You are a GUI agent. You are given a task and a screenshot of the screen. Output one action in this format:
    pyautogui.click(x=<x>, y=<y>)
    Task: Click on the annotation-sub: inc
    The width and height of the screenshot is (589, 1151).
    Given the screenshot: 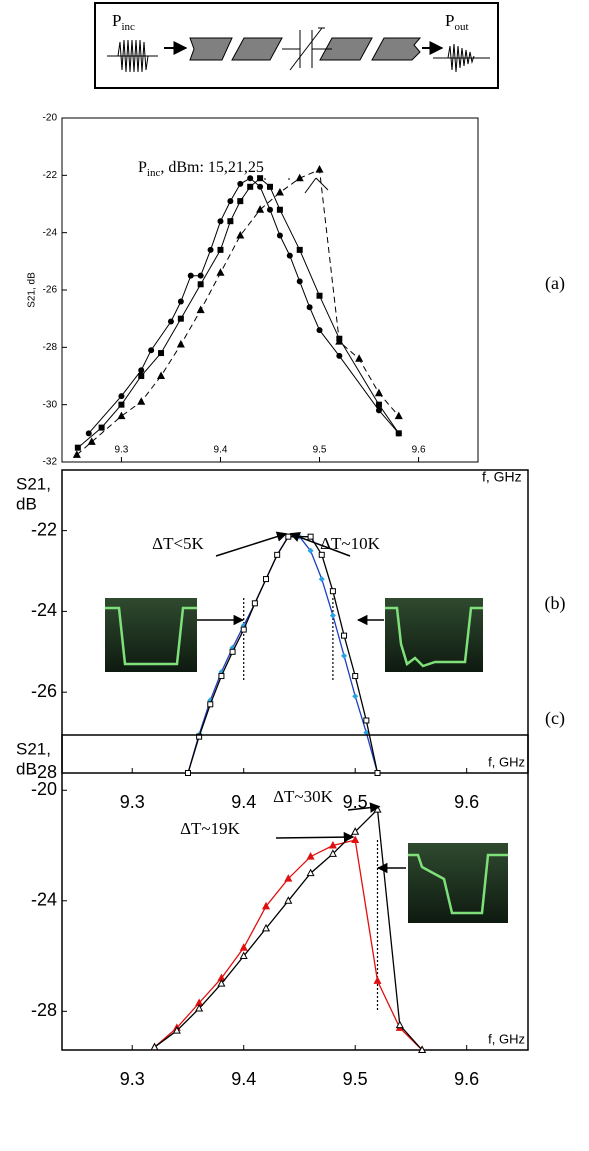 What is the action you would take?
    pyautogui.click(x=154, y=173)
    